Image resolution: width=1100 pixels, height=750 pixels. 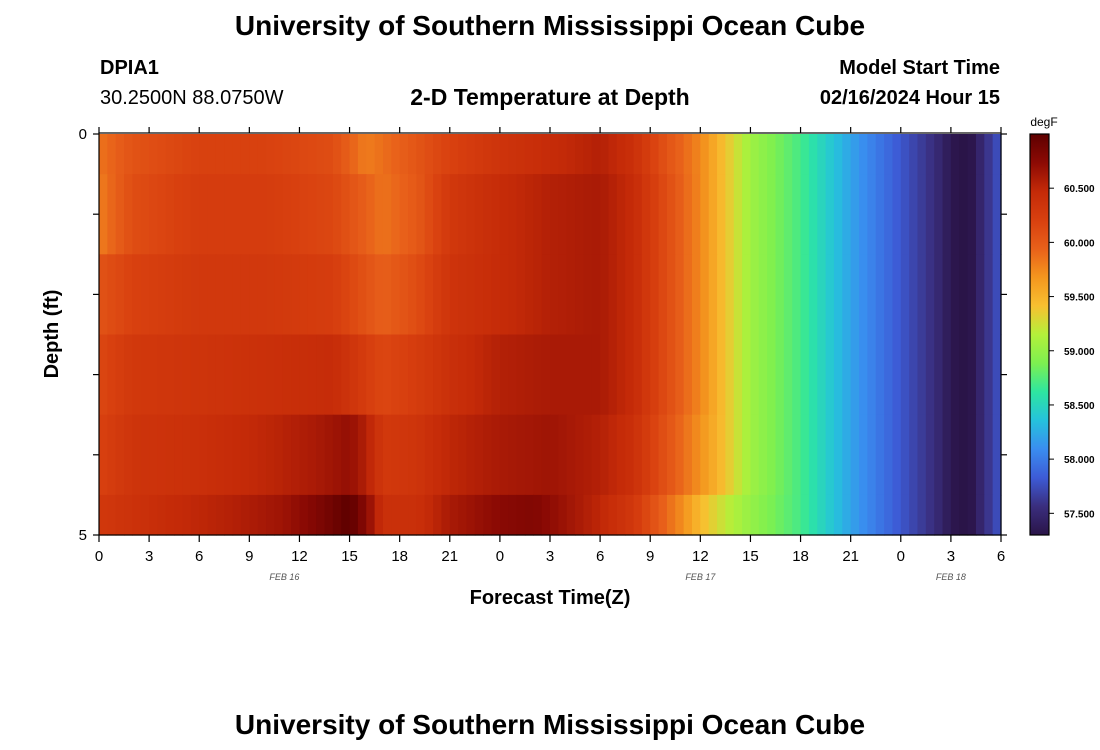 What do you see at coordinates (83, 535) in the screenshot?
I see `y-tick-label: 5` at bounding box center [83, 535].